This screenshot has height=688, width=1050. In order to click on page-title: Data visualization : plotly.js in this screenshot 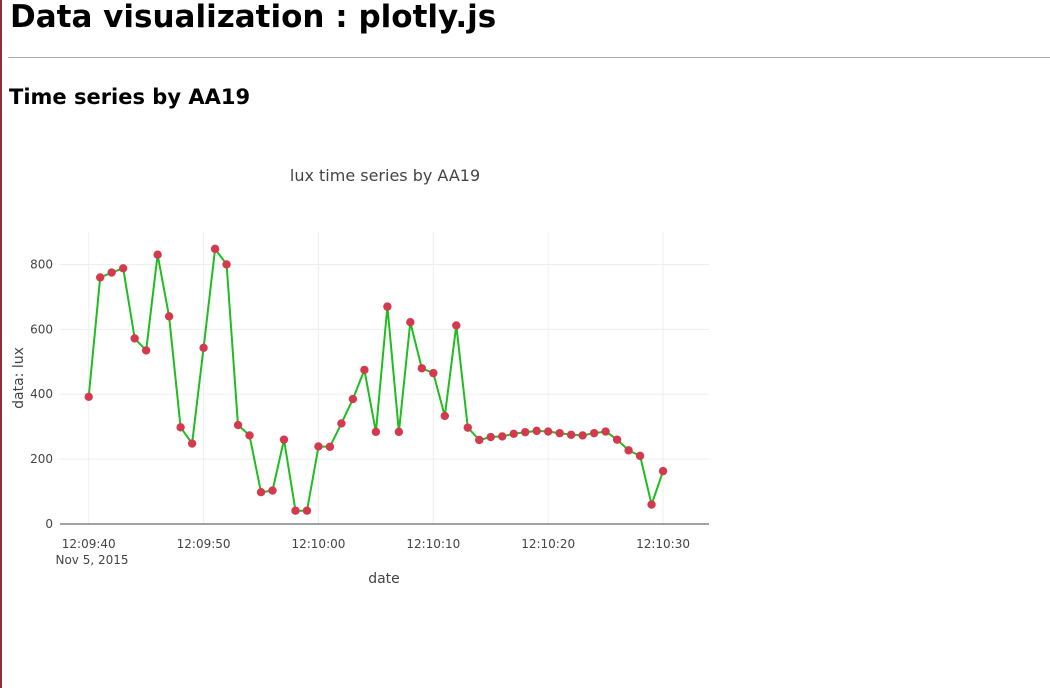, I will do `click(253, 17)`.